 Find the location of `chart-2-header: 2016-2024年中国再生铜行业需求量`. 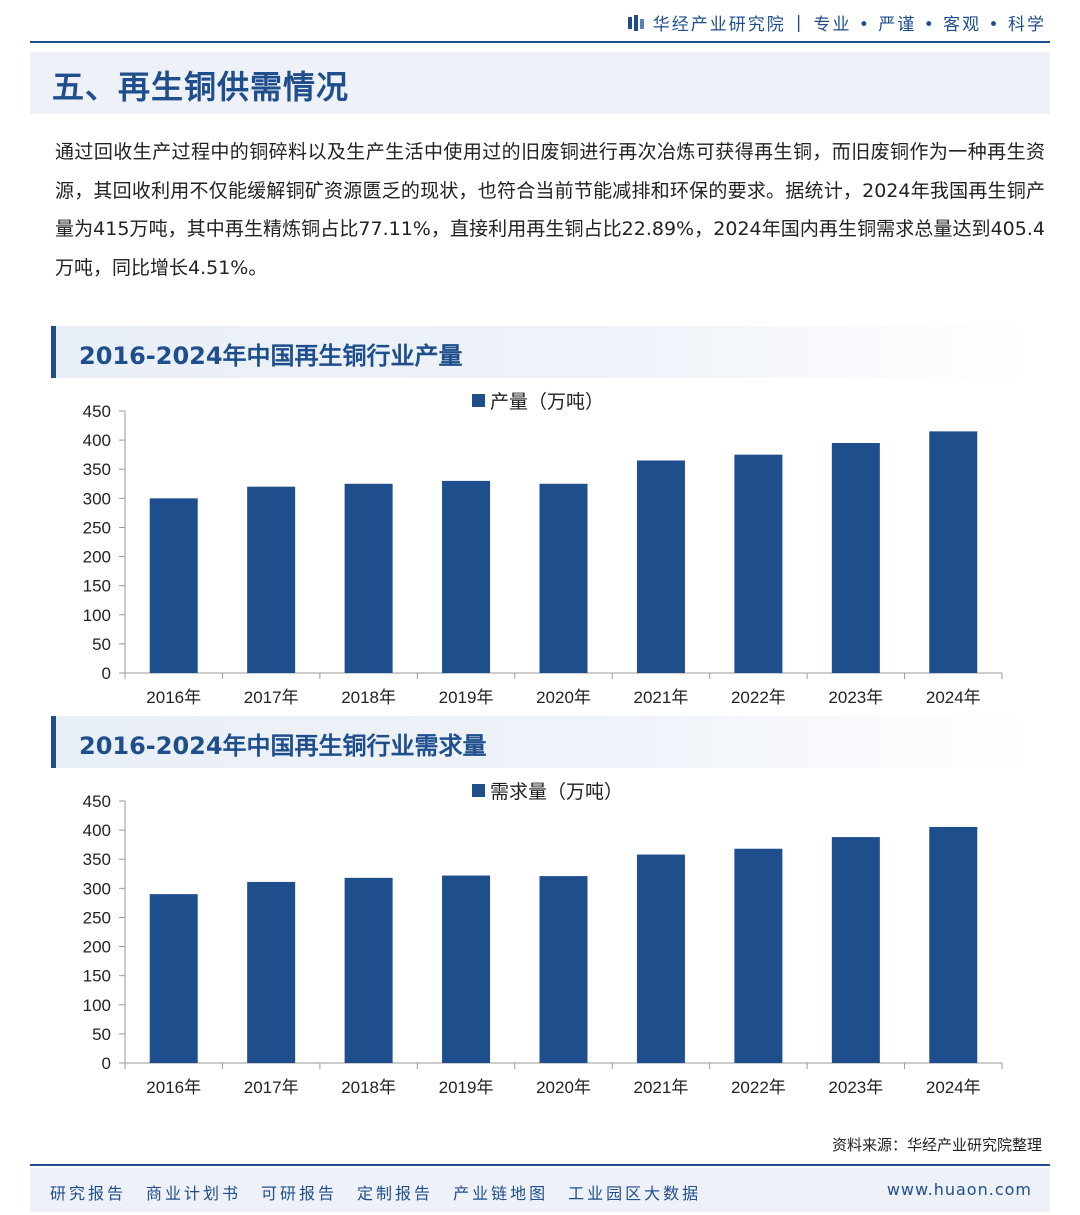

chart-2-header: 2016-2024年中国再生铜行业需求量 is located at coordinates (541, 742).